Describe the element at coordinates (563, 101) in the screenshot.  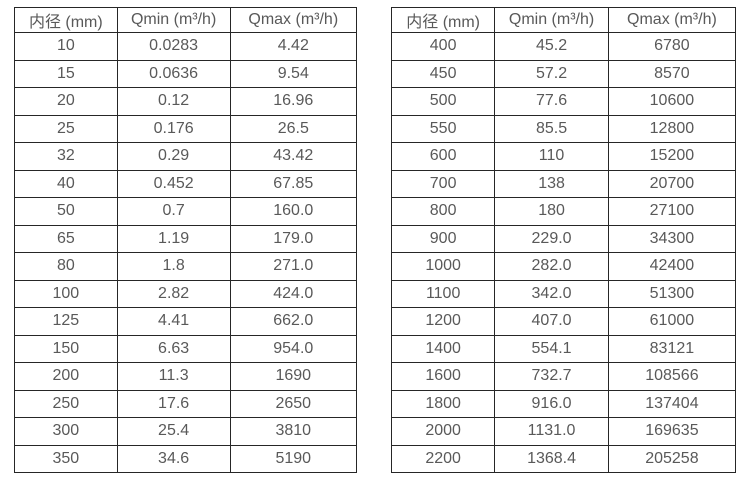
I see `table-row: 500 77.6 10600` at that location.